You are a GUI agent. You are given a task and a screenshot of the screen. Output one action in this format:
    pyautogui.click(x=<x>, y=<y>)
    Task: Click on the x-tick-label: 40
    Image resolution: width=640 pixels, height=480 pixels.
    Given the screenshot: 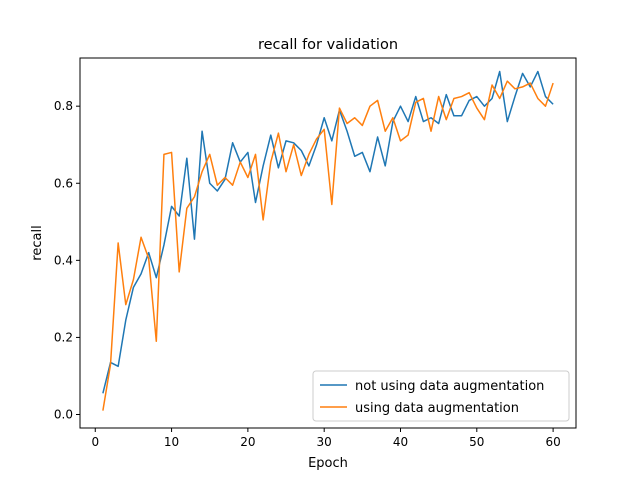 What is the action you would take?
    pyautogui.click(x=400, y=442)
    